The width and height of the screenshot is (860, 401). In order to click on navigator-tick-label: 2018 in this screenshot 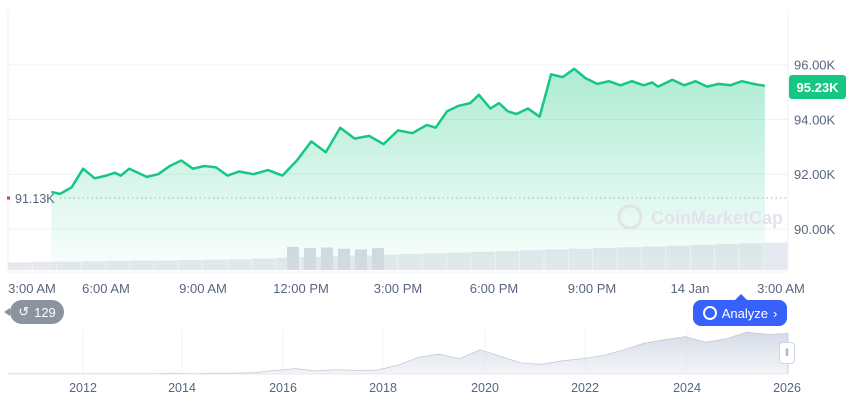, I will do `click(383, 388)`.